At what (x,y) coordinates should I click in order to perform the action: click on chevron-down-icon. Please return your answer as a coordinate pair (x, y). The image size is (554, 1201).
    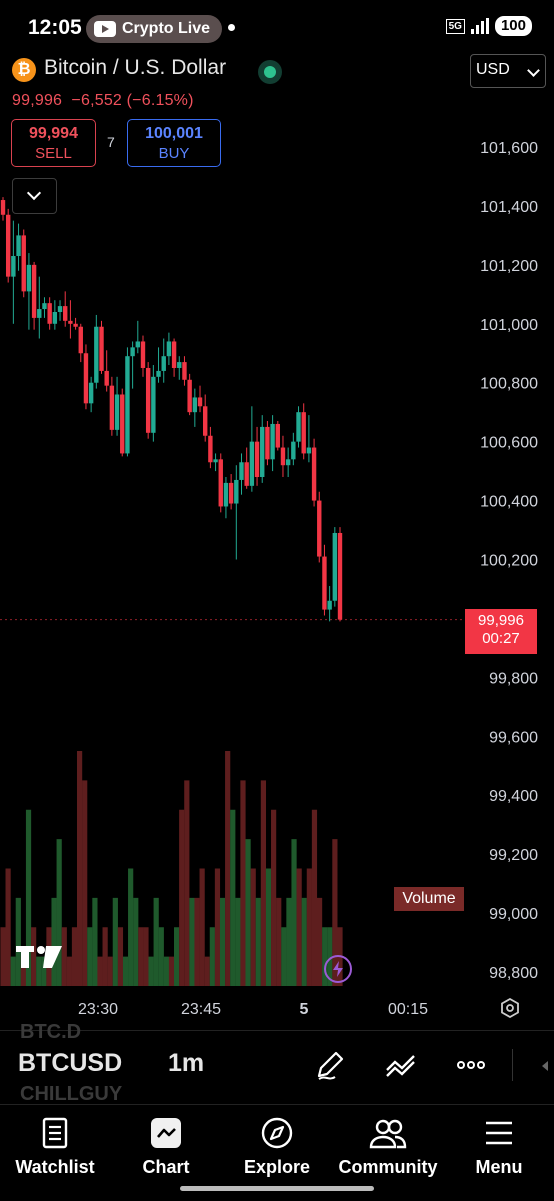
    Looking at the image, I should click on (533, 70).